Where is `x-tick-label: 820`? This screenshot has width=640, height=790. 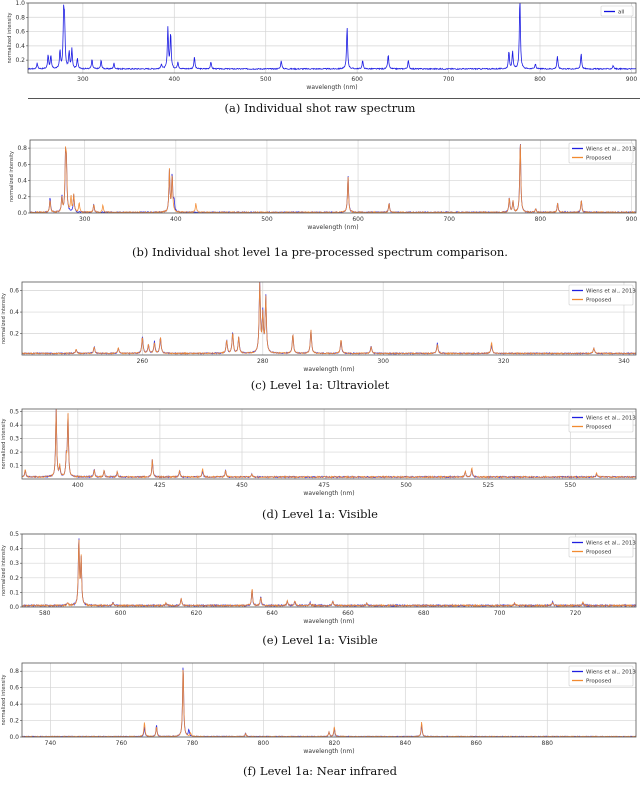 x-tick-label: 820 is located at coordinates (335, 743).